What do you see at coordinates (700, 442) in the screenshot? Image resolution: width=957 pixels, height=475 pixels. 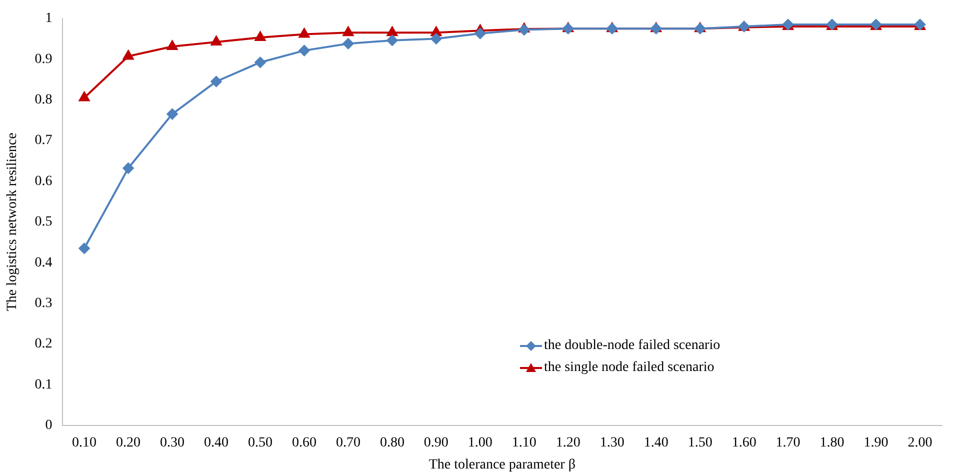 I see `x-tick-label: 1.50` at bounding box center [700, 442].